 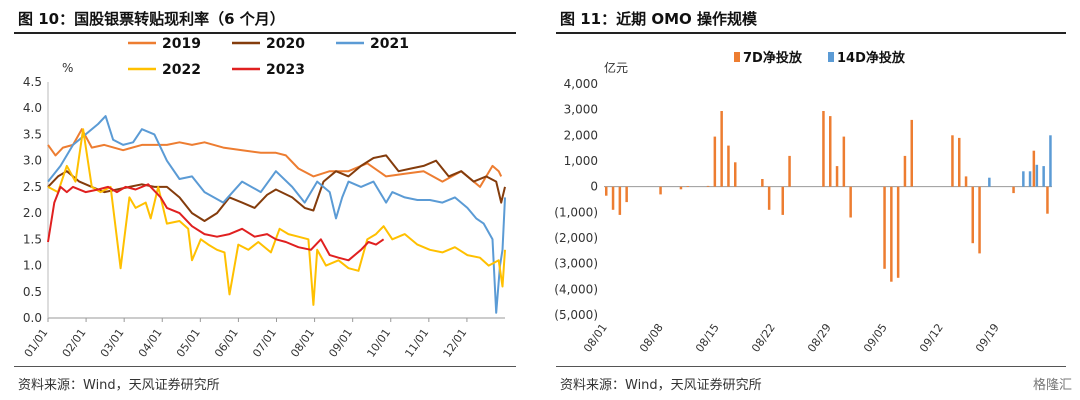 I want to click on y-tick-label: 1.0, so click(x=32, y=266).